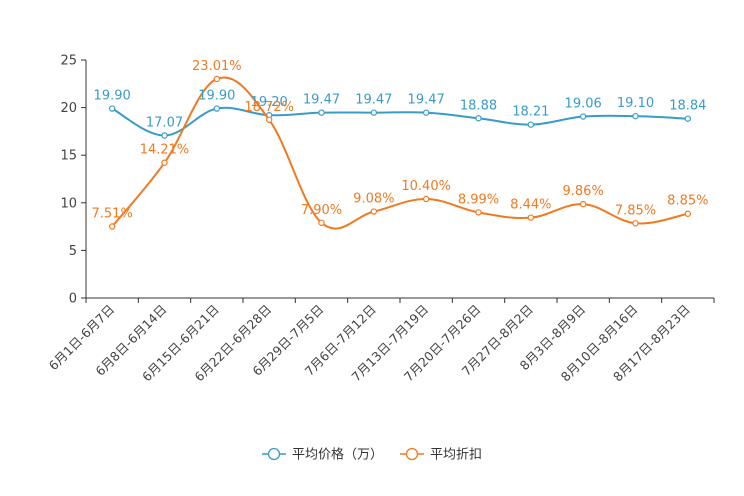 The width and height of the screenshot is (744, 496). I want to click on data-label: 18.72%, so click(269, 107).